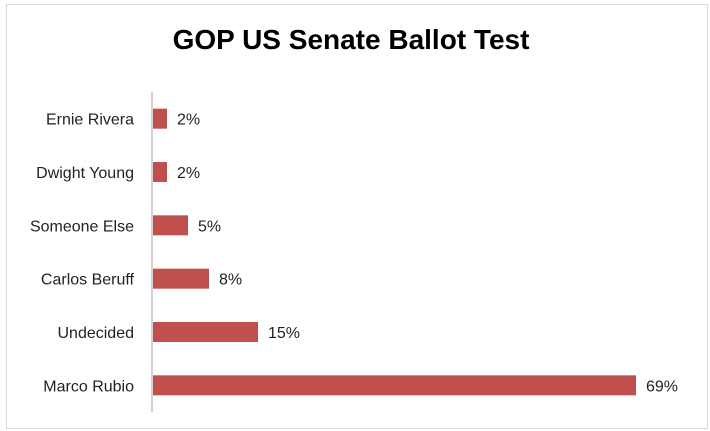 The width and height of the screenshot is (710, 431). I want to click on category-label: Ernie Rivera, so click(90, 120).